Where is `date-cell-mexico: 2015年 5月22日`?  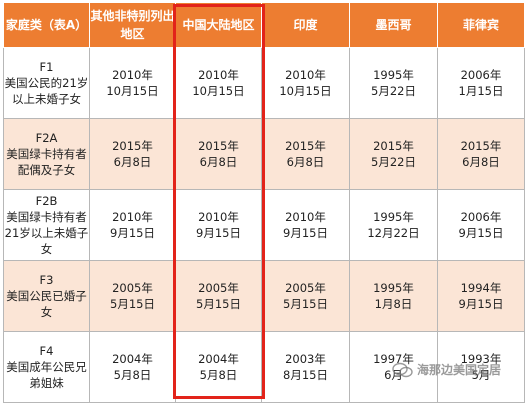 date-cell-mexico: 2015年 5月22日 is located at coordinates (393, 154).